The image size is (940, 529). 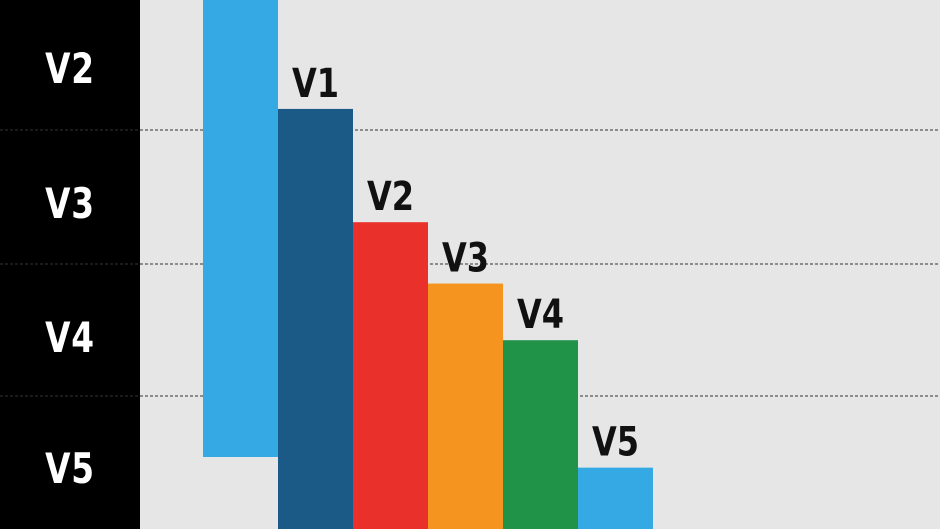 What do you see at coordinates (390, 375) in the screenshot?
I see `bar-v2` at bounding box center [390, 375].